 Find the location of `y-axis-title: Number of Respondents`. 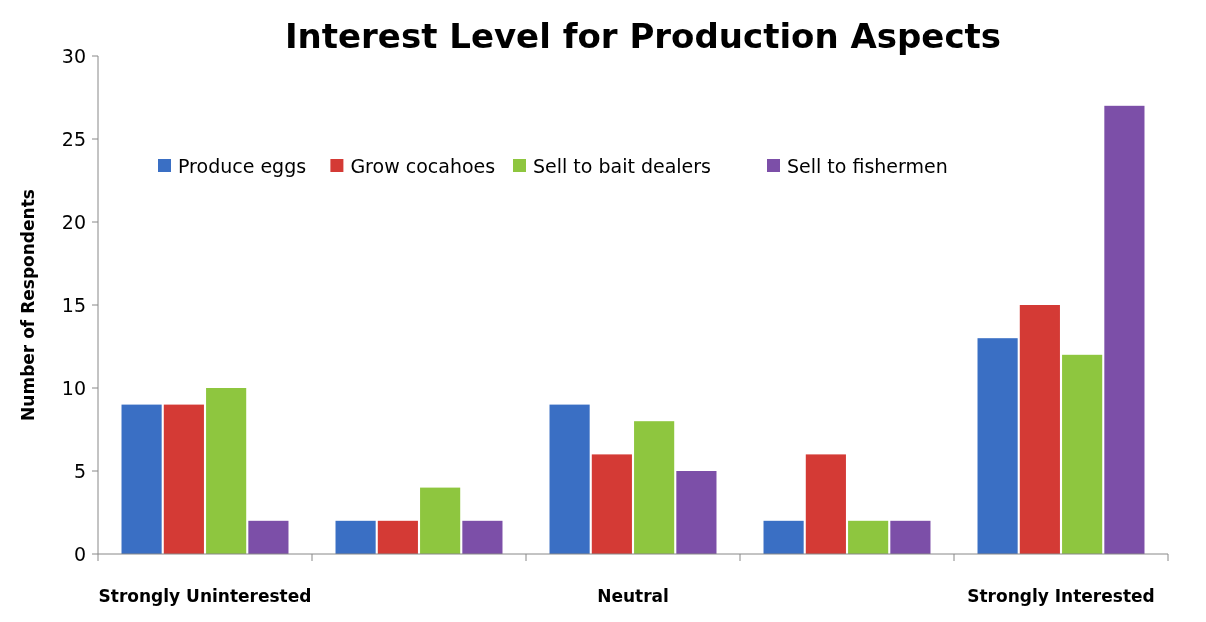

y-axis-title: Number of Respondents is located at coordinates (28, 305).